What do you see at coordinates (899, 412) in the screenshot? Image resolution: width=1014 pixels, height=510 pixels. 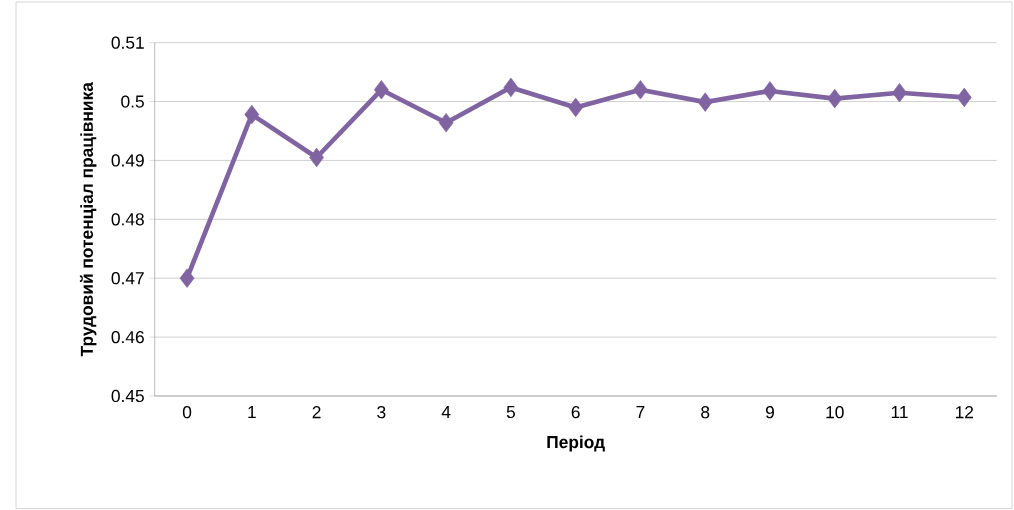 I see `x-tick-label: 11` at bounding box center [899, 412].